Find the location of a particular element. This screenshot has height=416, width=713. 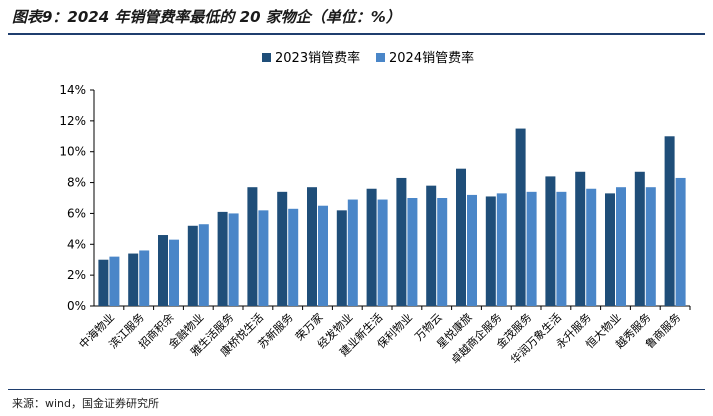

y-tick-label: 4% is located at coordinates (76, 244).